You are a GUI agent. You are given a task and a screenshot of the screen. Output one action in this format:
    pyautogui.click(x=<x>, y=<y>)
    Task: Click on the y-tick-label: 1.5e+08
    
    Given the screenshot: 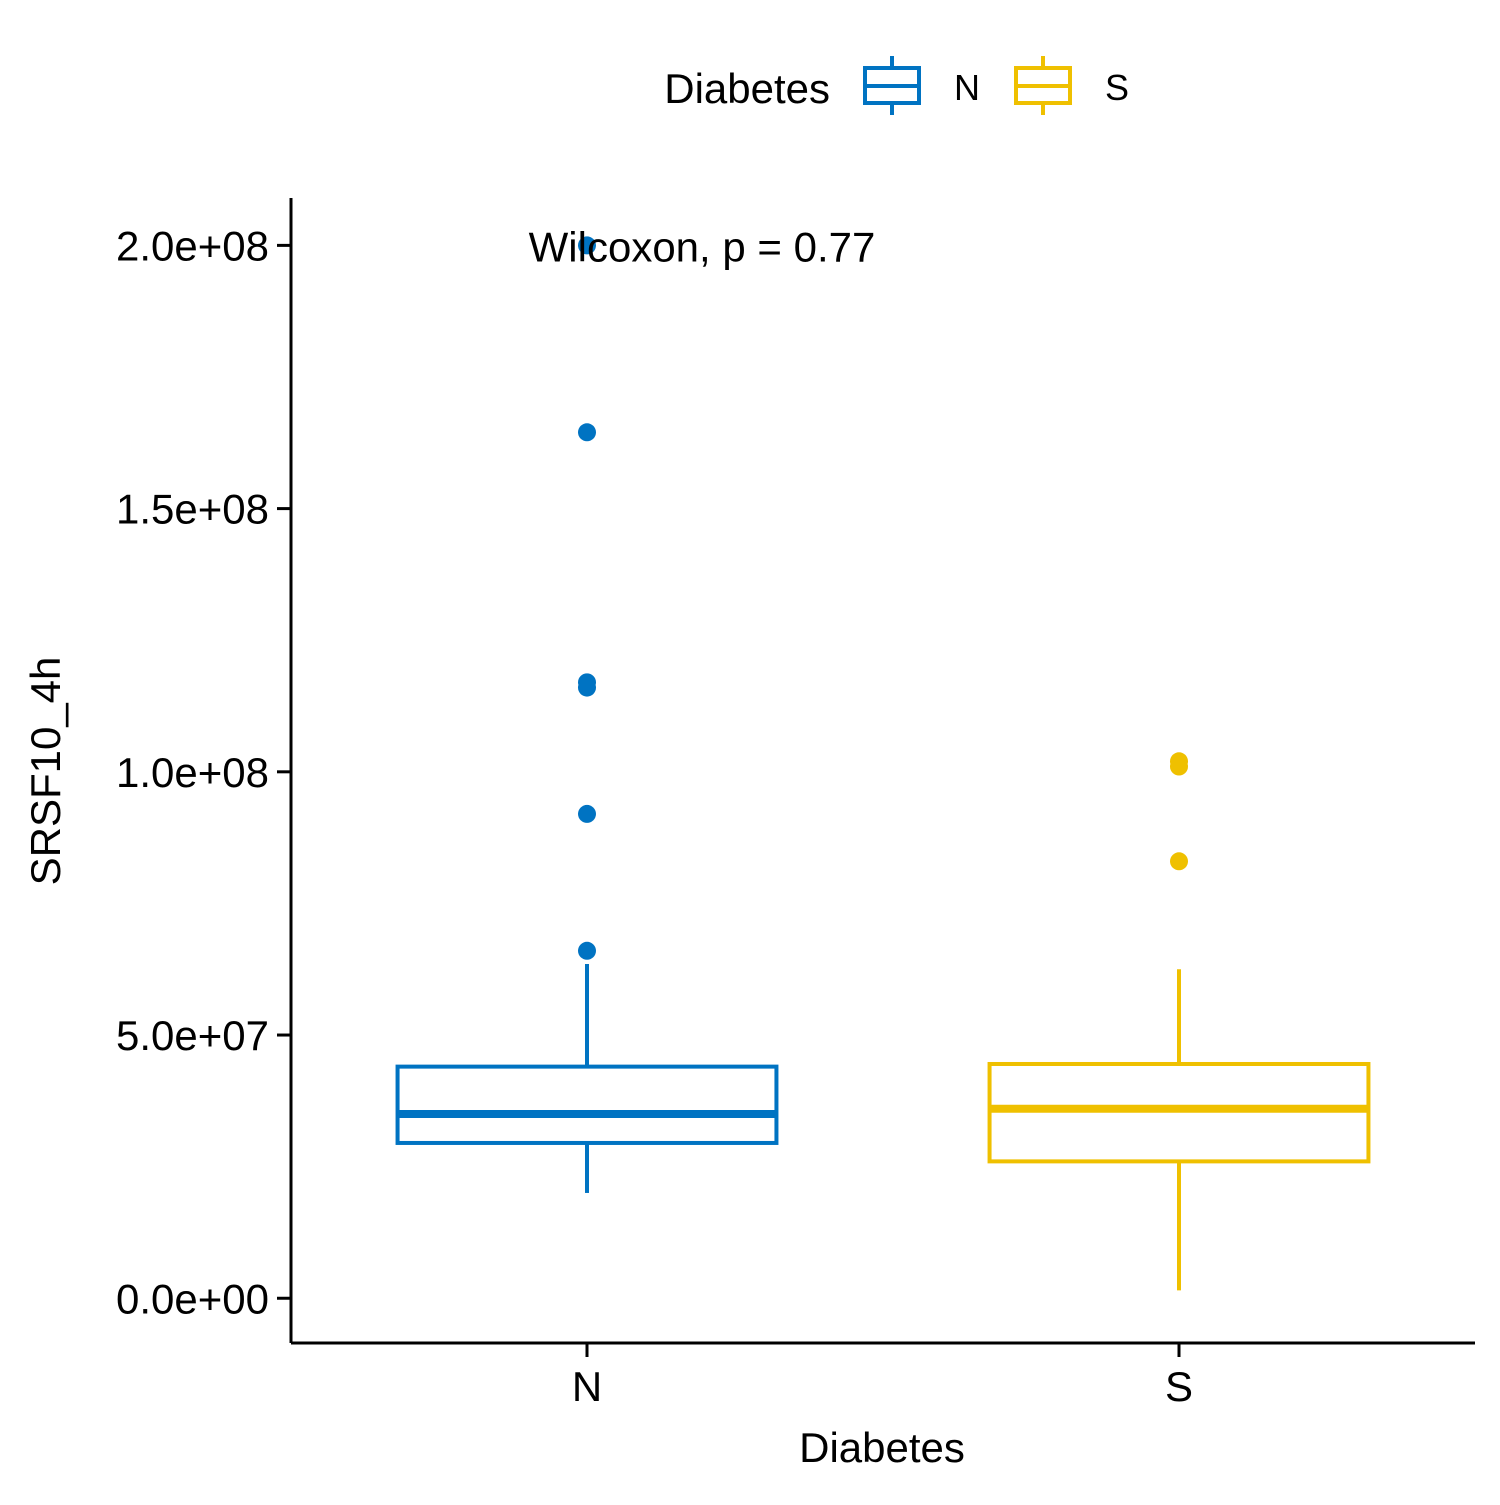 What is the action you would take?
    pyautogui.click(x=192, y=509)
    